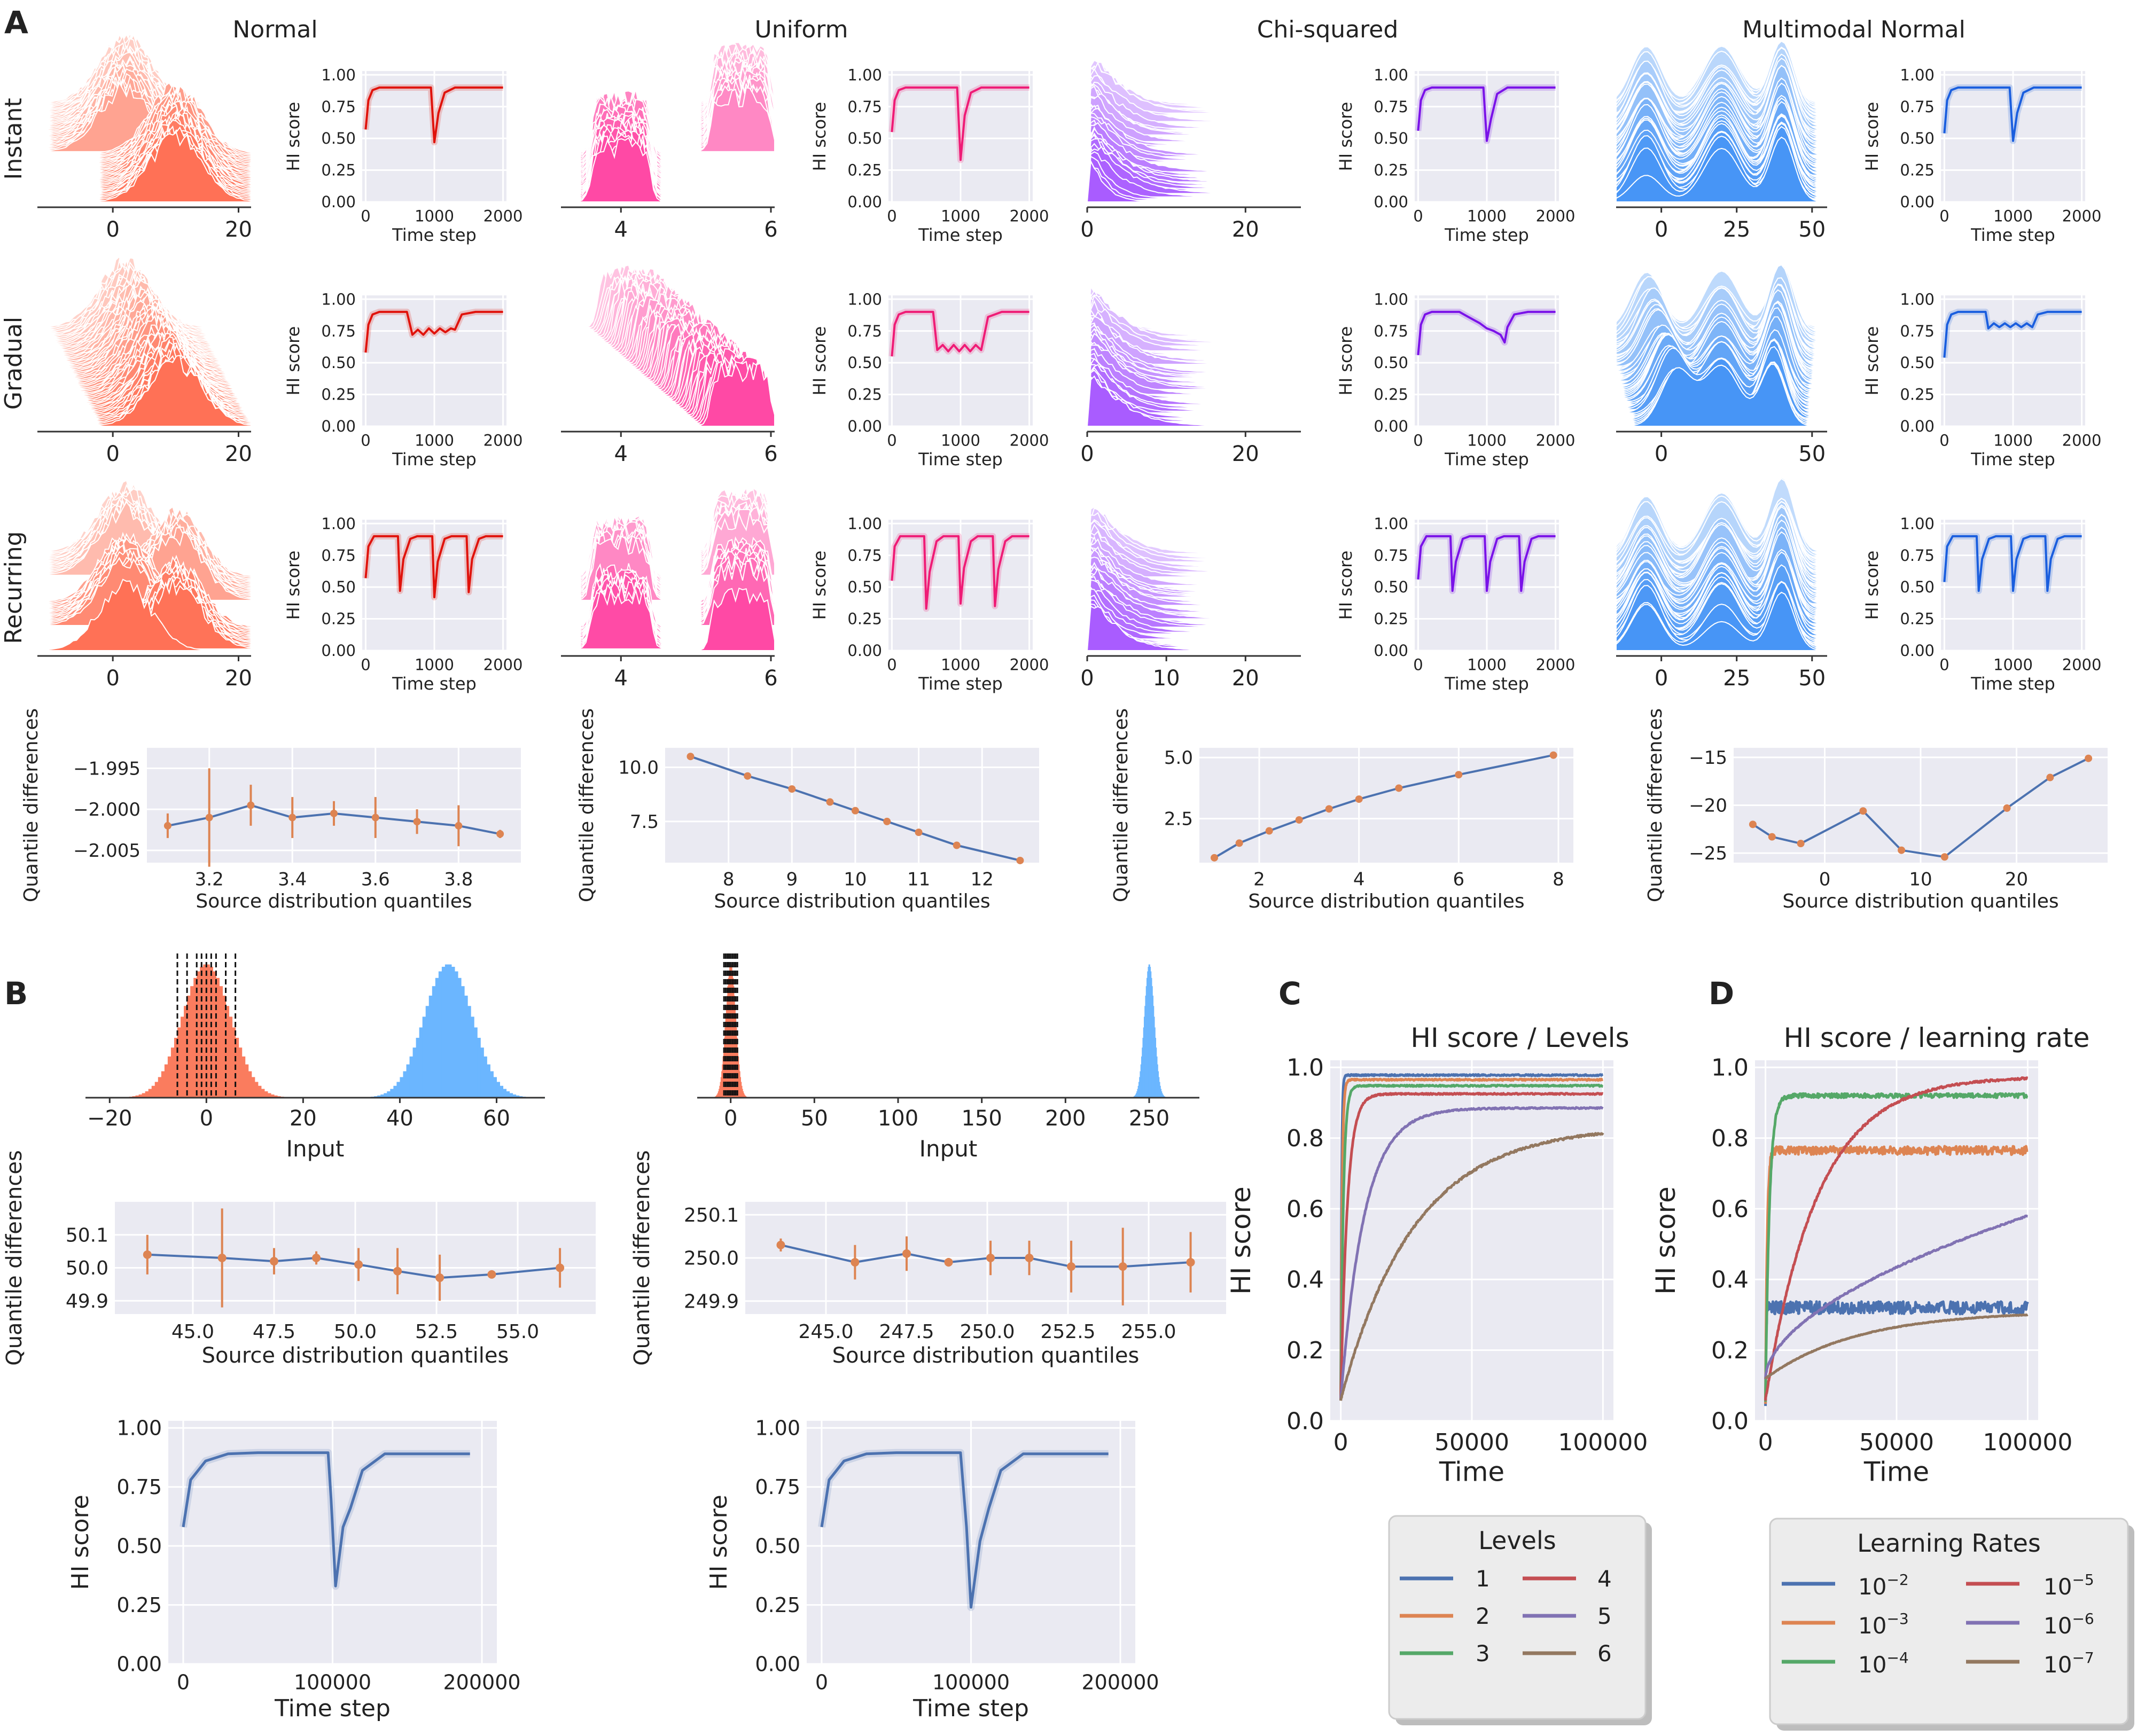  Describe the element at coordinates (1944, 216) in the screenshot. I see `hi-multimodal-instant-xtick-label: 0` at that location.